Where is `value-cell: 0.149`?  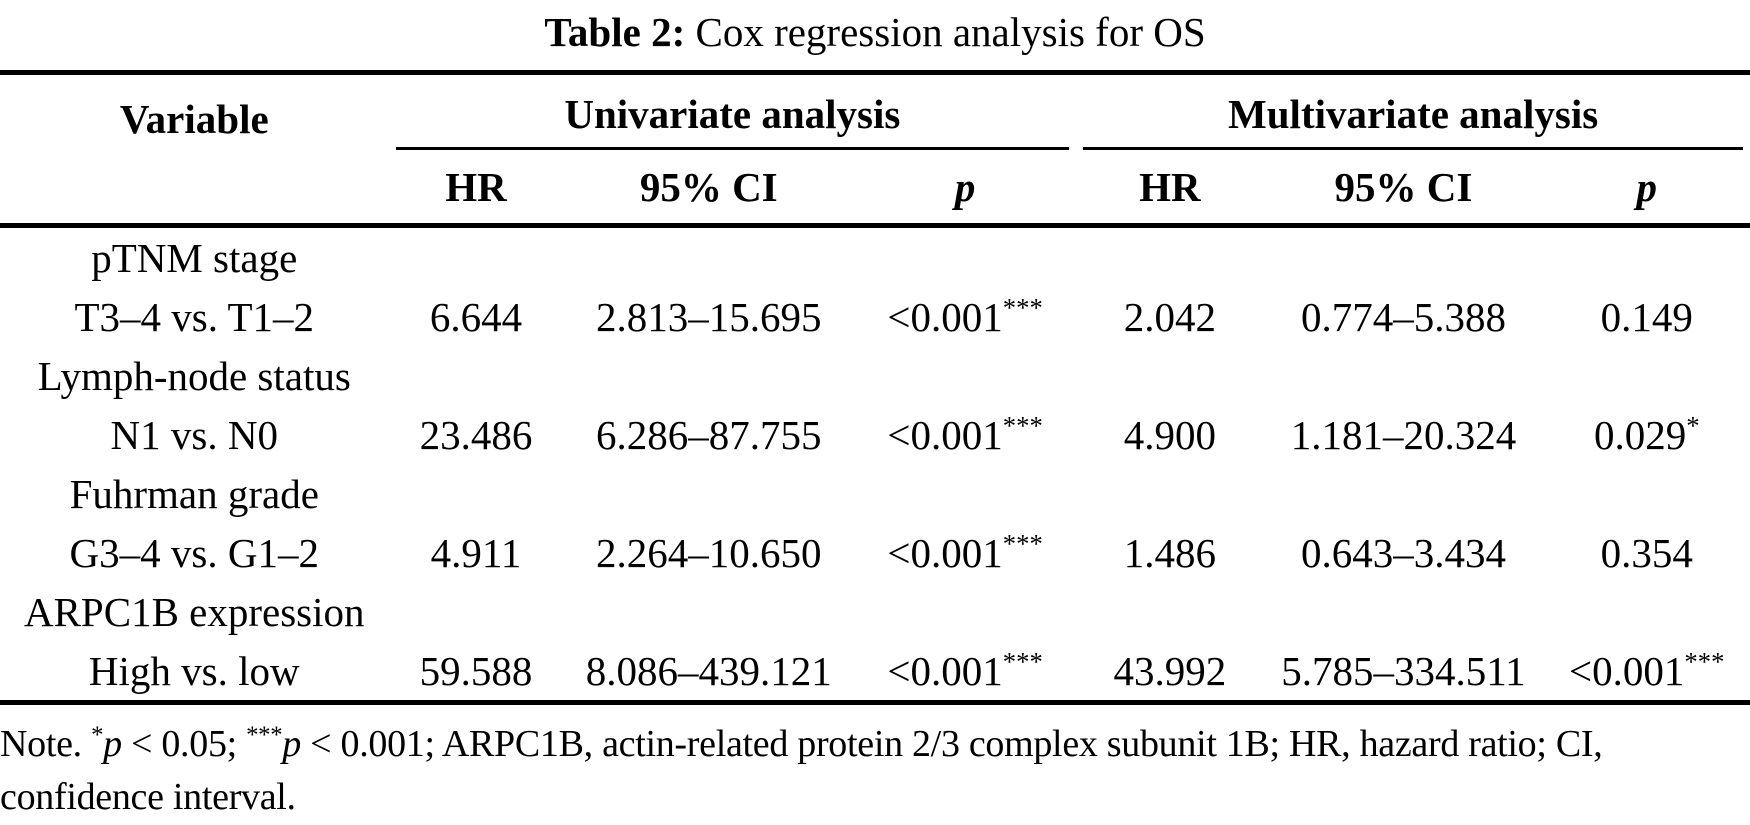 value-cell: 0.149 is located at coordinates (1646, 316).